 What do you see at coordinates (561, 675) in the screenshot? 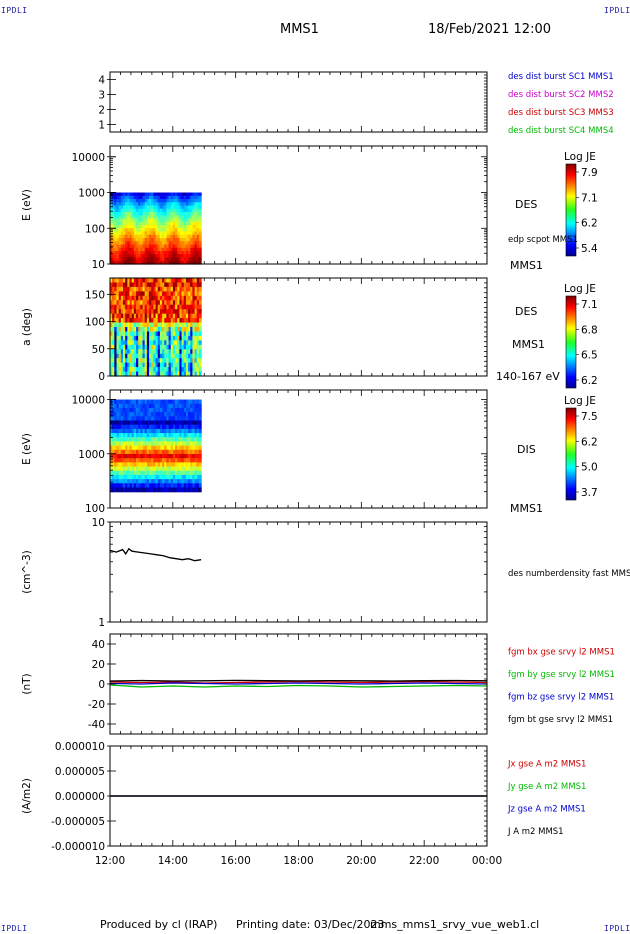
I see `legend-entry: fgm by gse srvy l2 MMS1` at bounding box center [561, 675].